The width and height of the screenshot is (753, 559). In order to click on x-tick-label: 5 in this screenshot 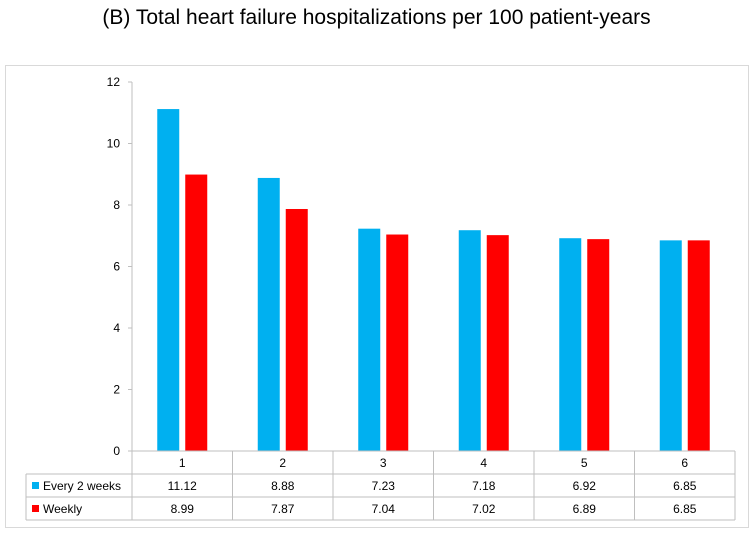, I will do `click(584, 463)`.